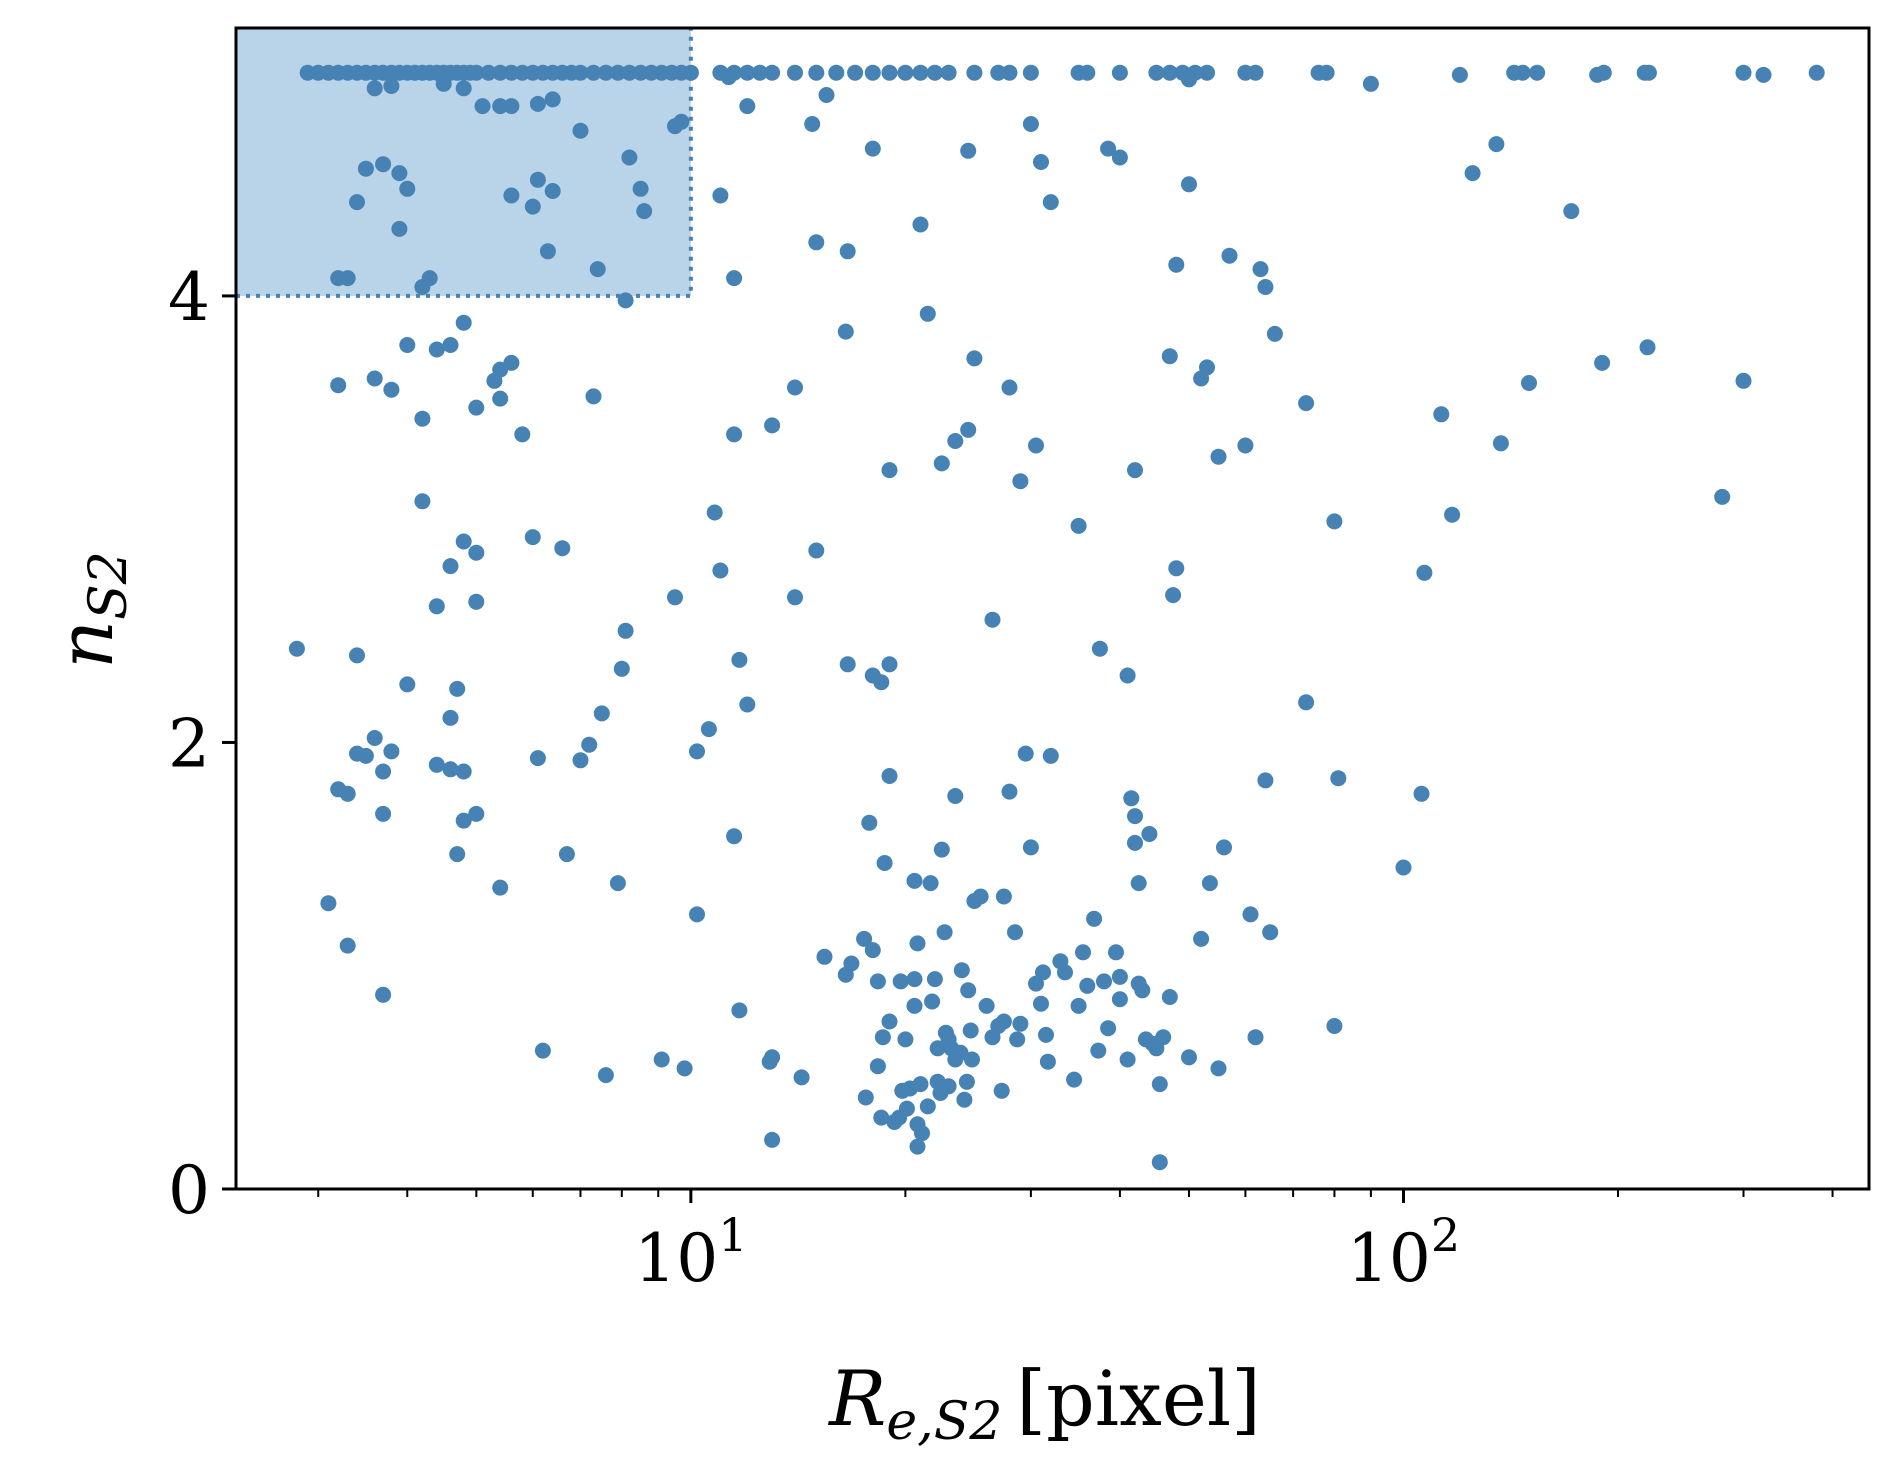 The height and width of the screenshot is (1477, 1892). Describe the element at coordinates (189, 297) in the screenshot. I see `y-tick-label: 4` at that location.